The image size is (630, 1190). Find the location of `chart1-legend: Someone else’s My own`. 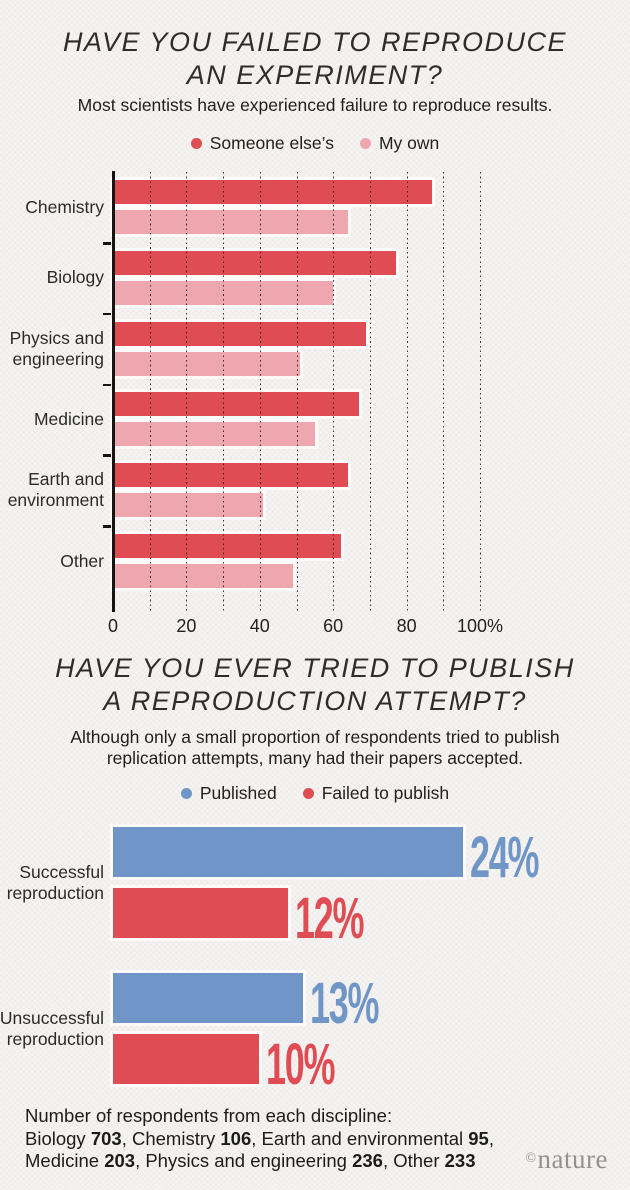

chart1-legend: Someone else’s My own is located at coordinates (315, 143).